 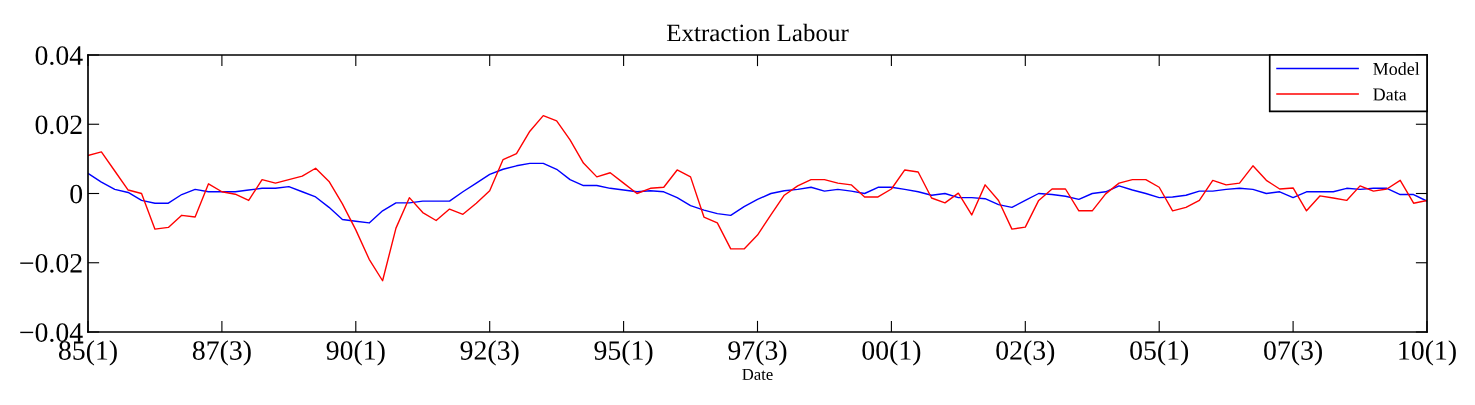 What do you see at coordinates (623, 353) in the screenshot?
I see `x-tick-label: 95(1)` at bounding box center [623, 353].